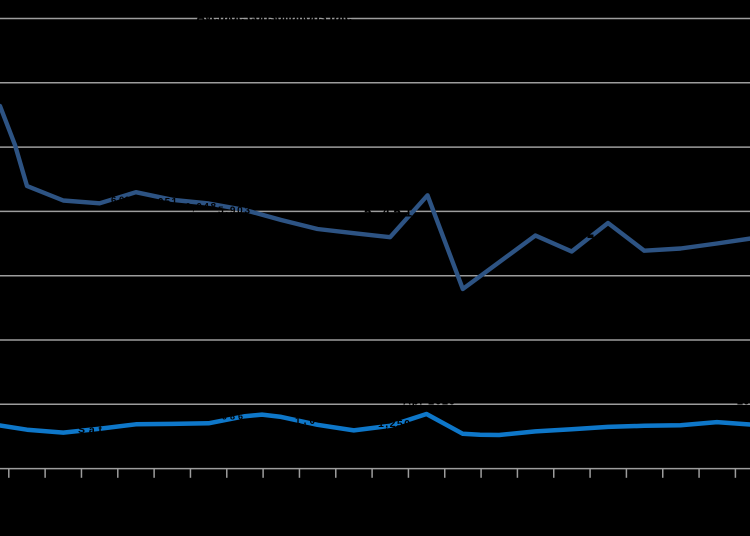 The height and width of the screenshot is (536, 750). Describe the element at coordinates (394, 424) in the screenshot. I see `svg-text: 1,250` at that location.